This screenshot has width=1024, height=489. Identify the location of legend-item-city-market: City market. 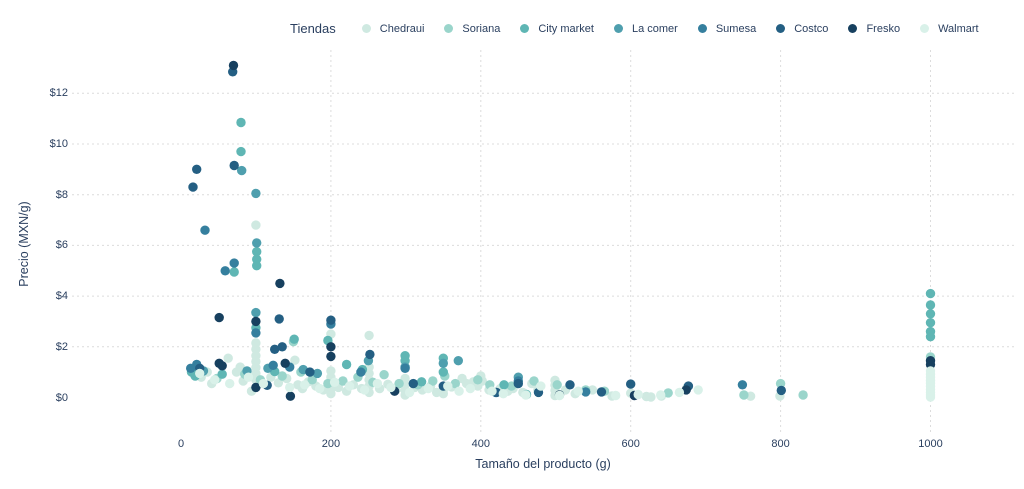
(557, 29).